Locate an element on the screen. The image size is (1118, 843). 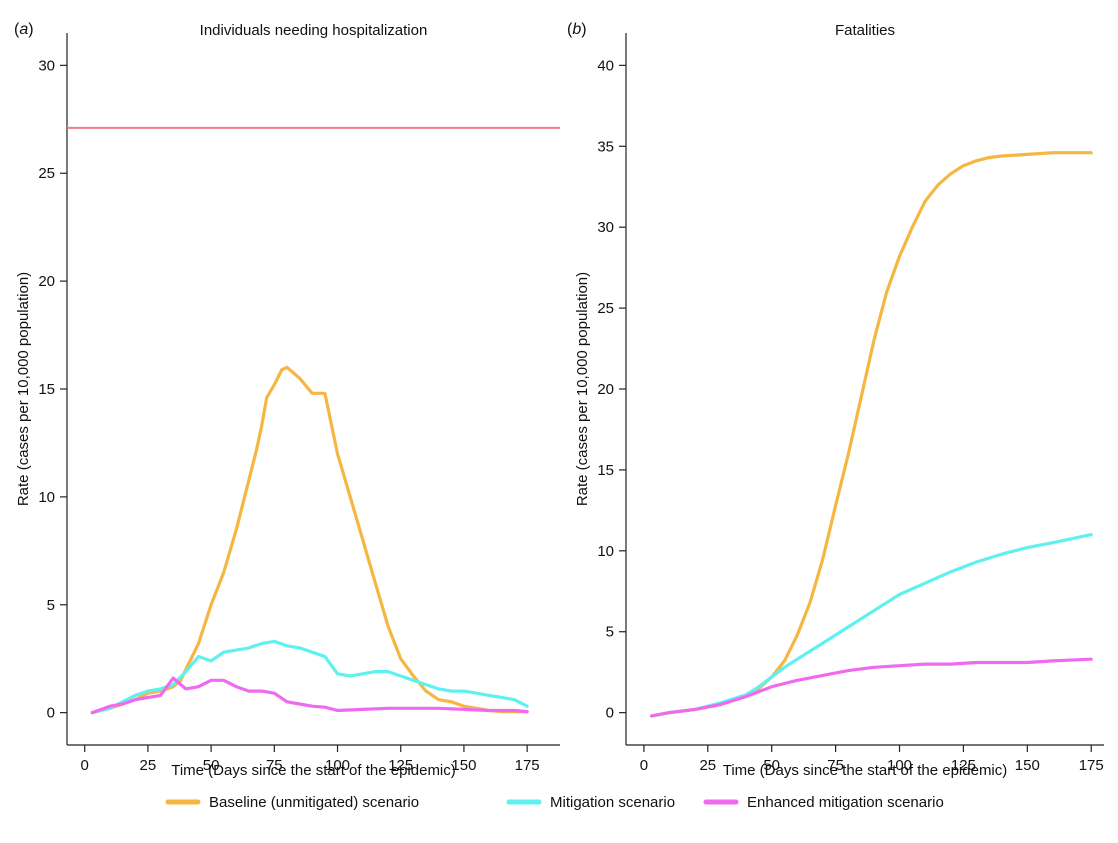
legend-label: Mitigation scenario is located at coordinates (612, 802).